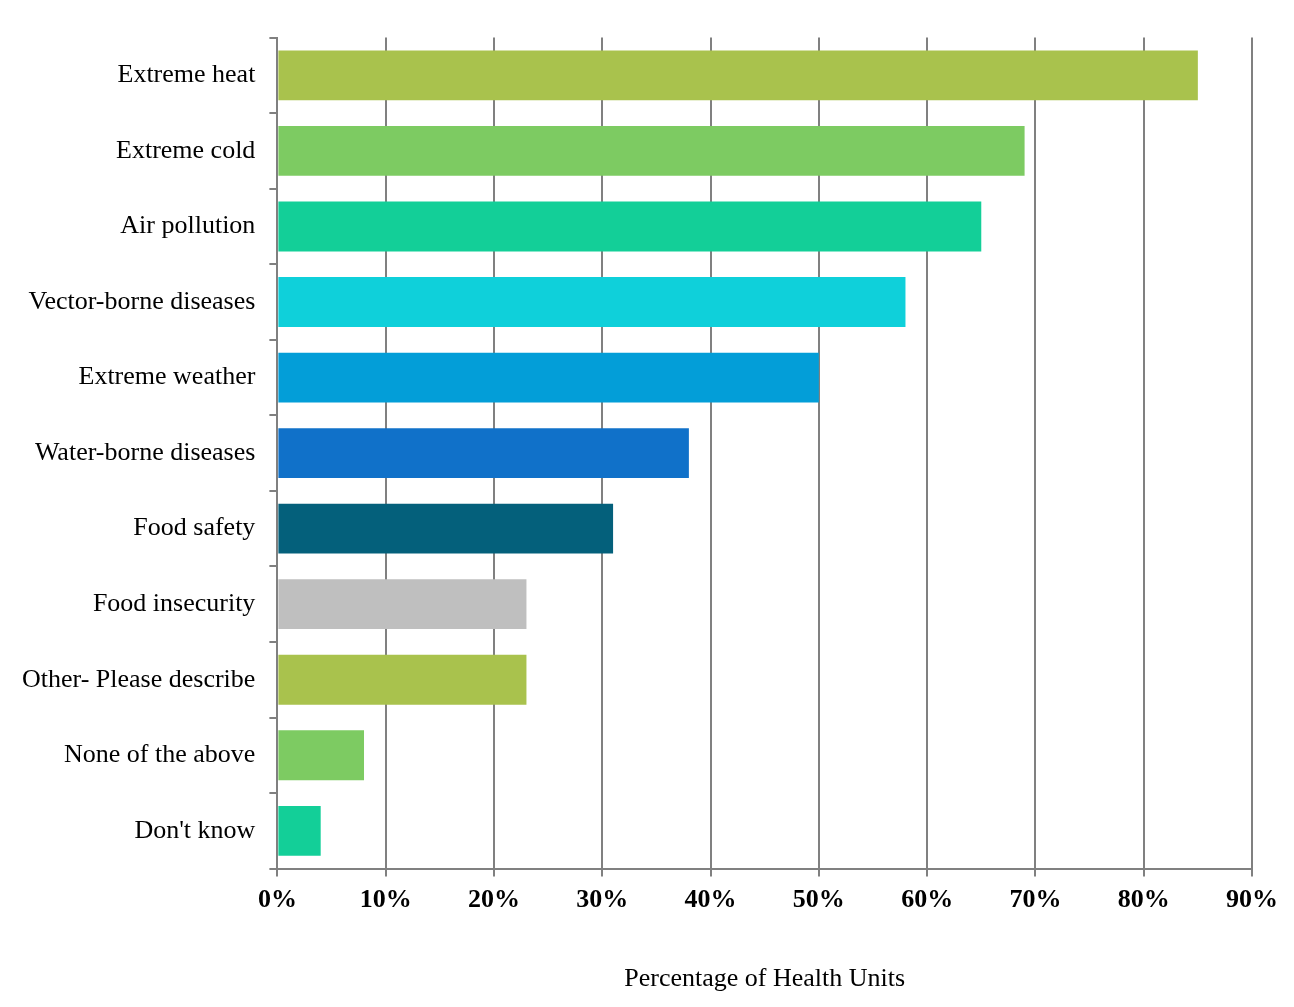 The height and width of the screenshot is (1007, 1294). Describe the element at coordinates (142, 300) in the screenshot. I see `y-tick-label: Vector-borne diseases` at that location.